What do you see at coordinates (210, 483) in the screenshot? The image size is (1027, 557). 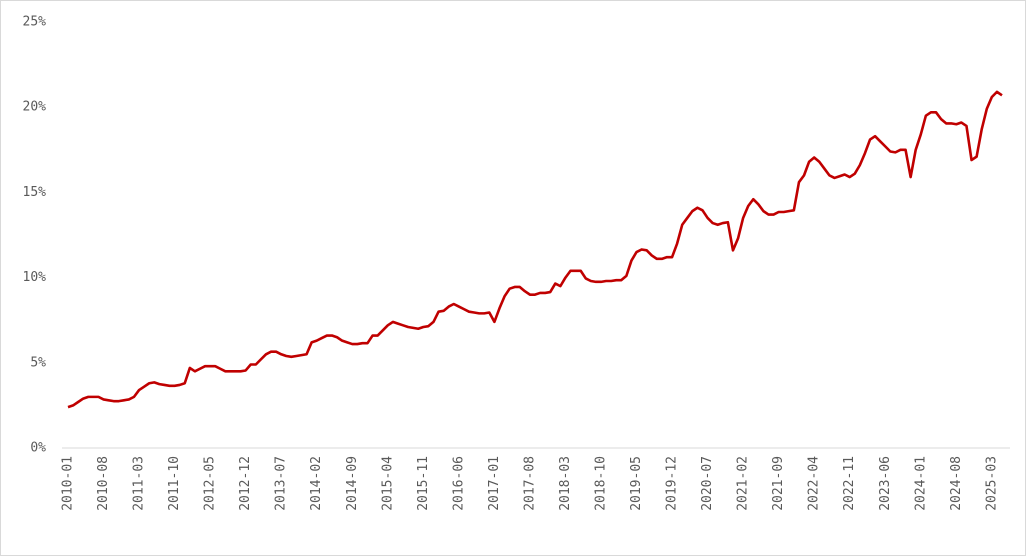 I see `x-tick-label: 2012-05` at bounding box center [210, 483].